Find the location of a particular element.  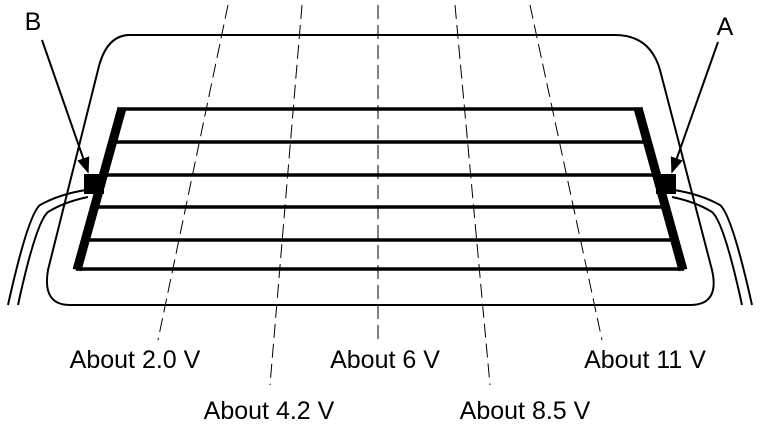

pointer-b is located at coordinates (65, 106).